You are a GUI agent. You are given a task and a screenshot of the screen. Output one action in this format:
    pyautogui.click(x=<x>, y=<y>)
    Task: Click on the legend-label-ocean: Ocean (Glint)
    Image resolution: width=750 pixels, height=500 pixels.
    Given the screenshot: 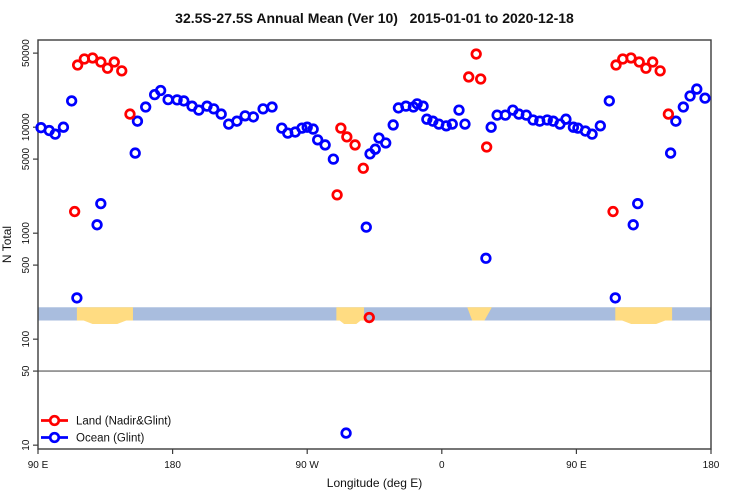 What is the action you would take?
    pyautogui.click(x=110, y=439)
    